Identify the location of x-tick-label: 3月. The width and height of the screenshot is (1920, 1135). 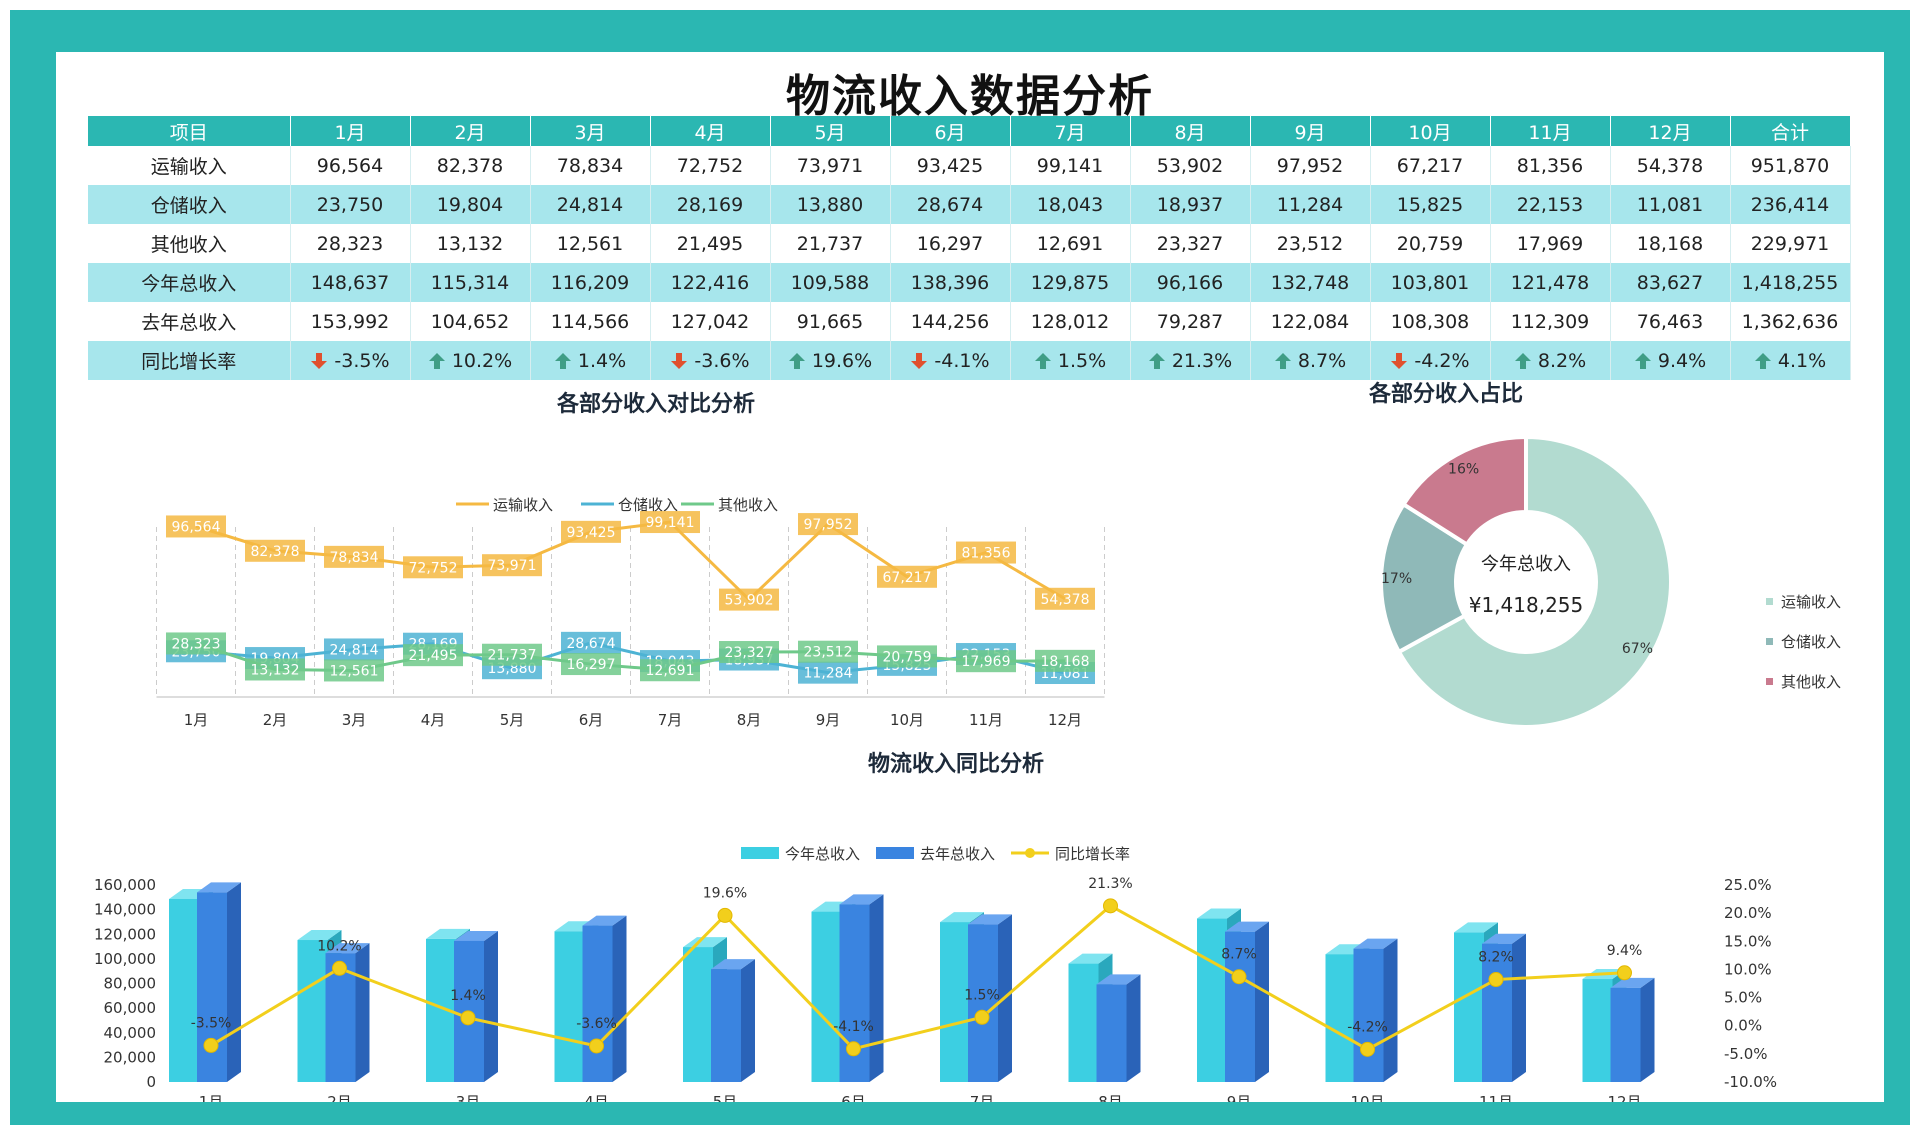
(354, 720).